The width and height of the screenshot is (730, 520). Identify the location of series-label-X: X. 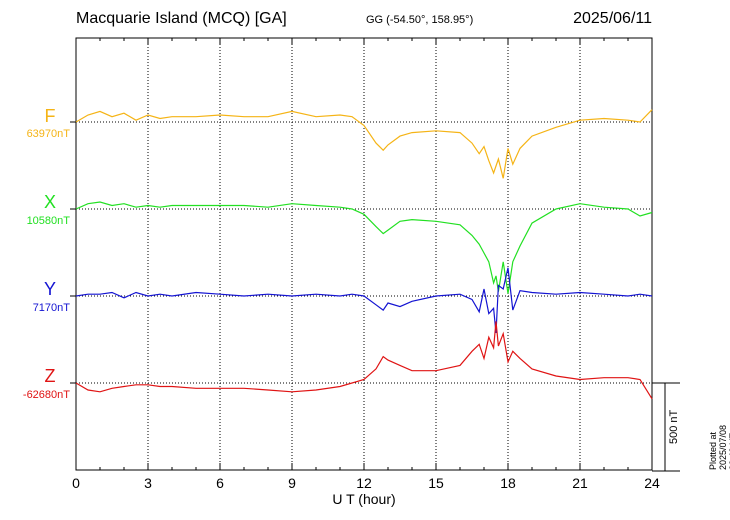
(49, 202).